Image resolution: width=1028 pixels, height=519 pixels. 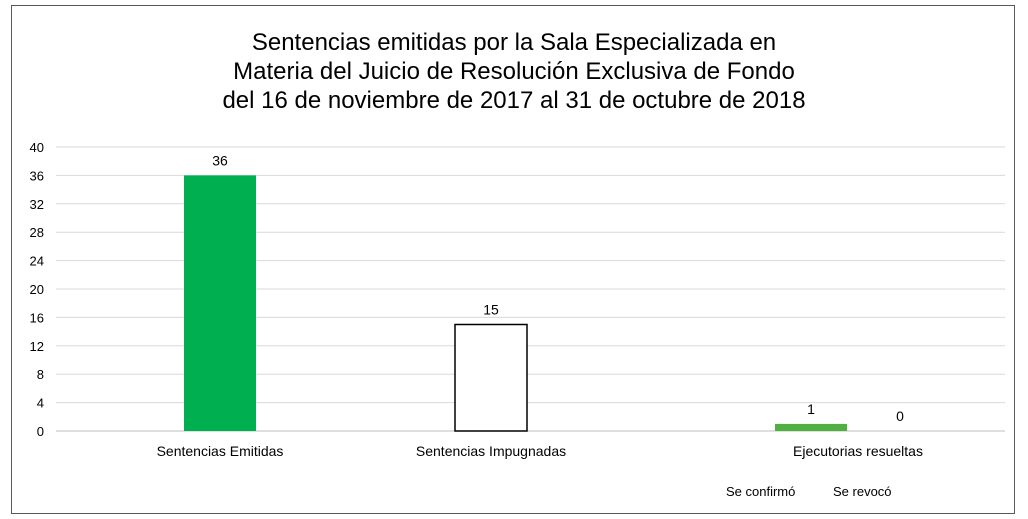 I want to click on y-tick-label-0: 0, so click(x=40, y=431).